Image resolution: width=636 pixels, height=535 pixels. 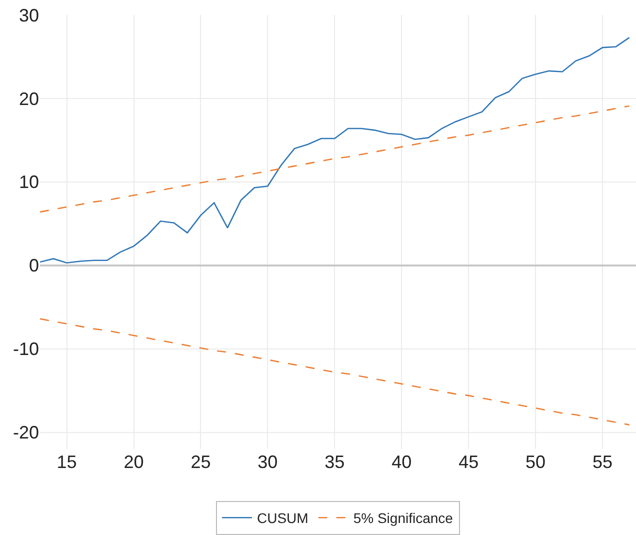 I want to click on x-tick-label: 25, so click(x=200, y=462).